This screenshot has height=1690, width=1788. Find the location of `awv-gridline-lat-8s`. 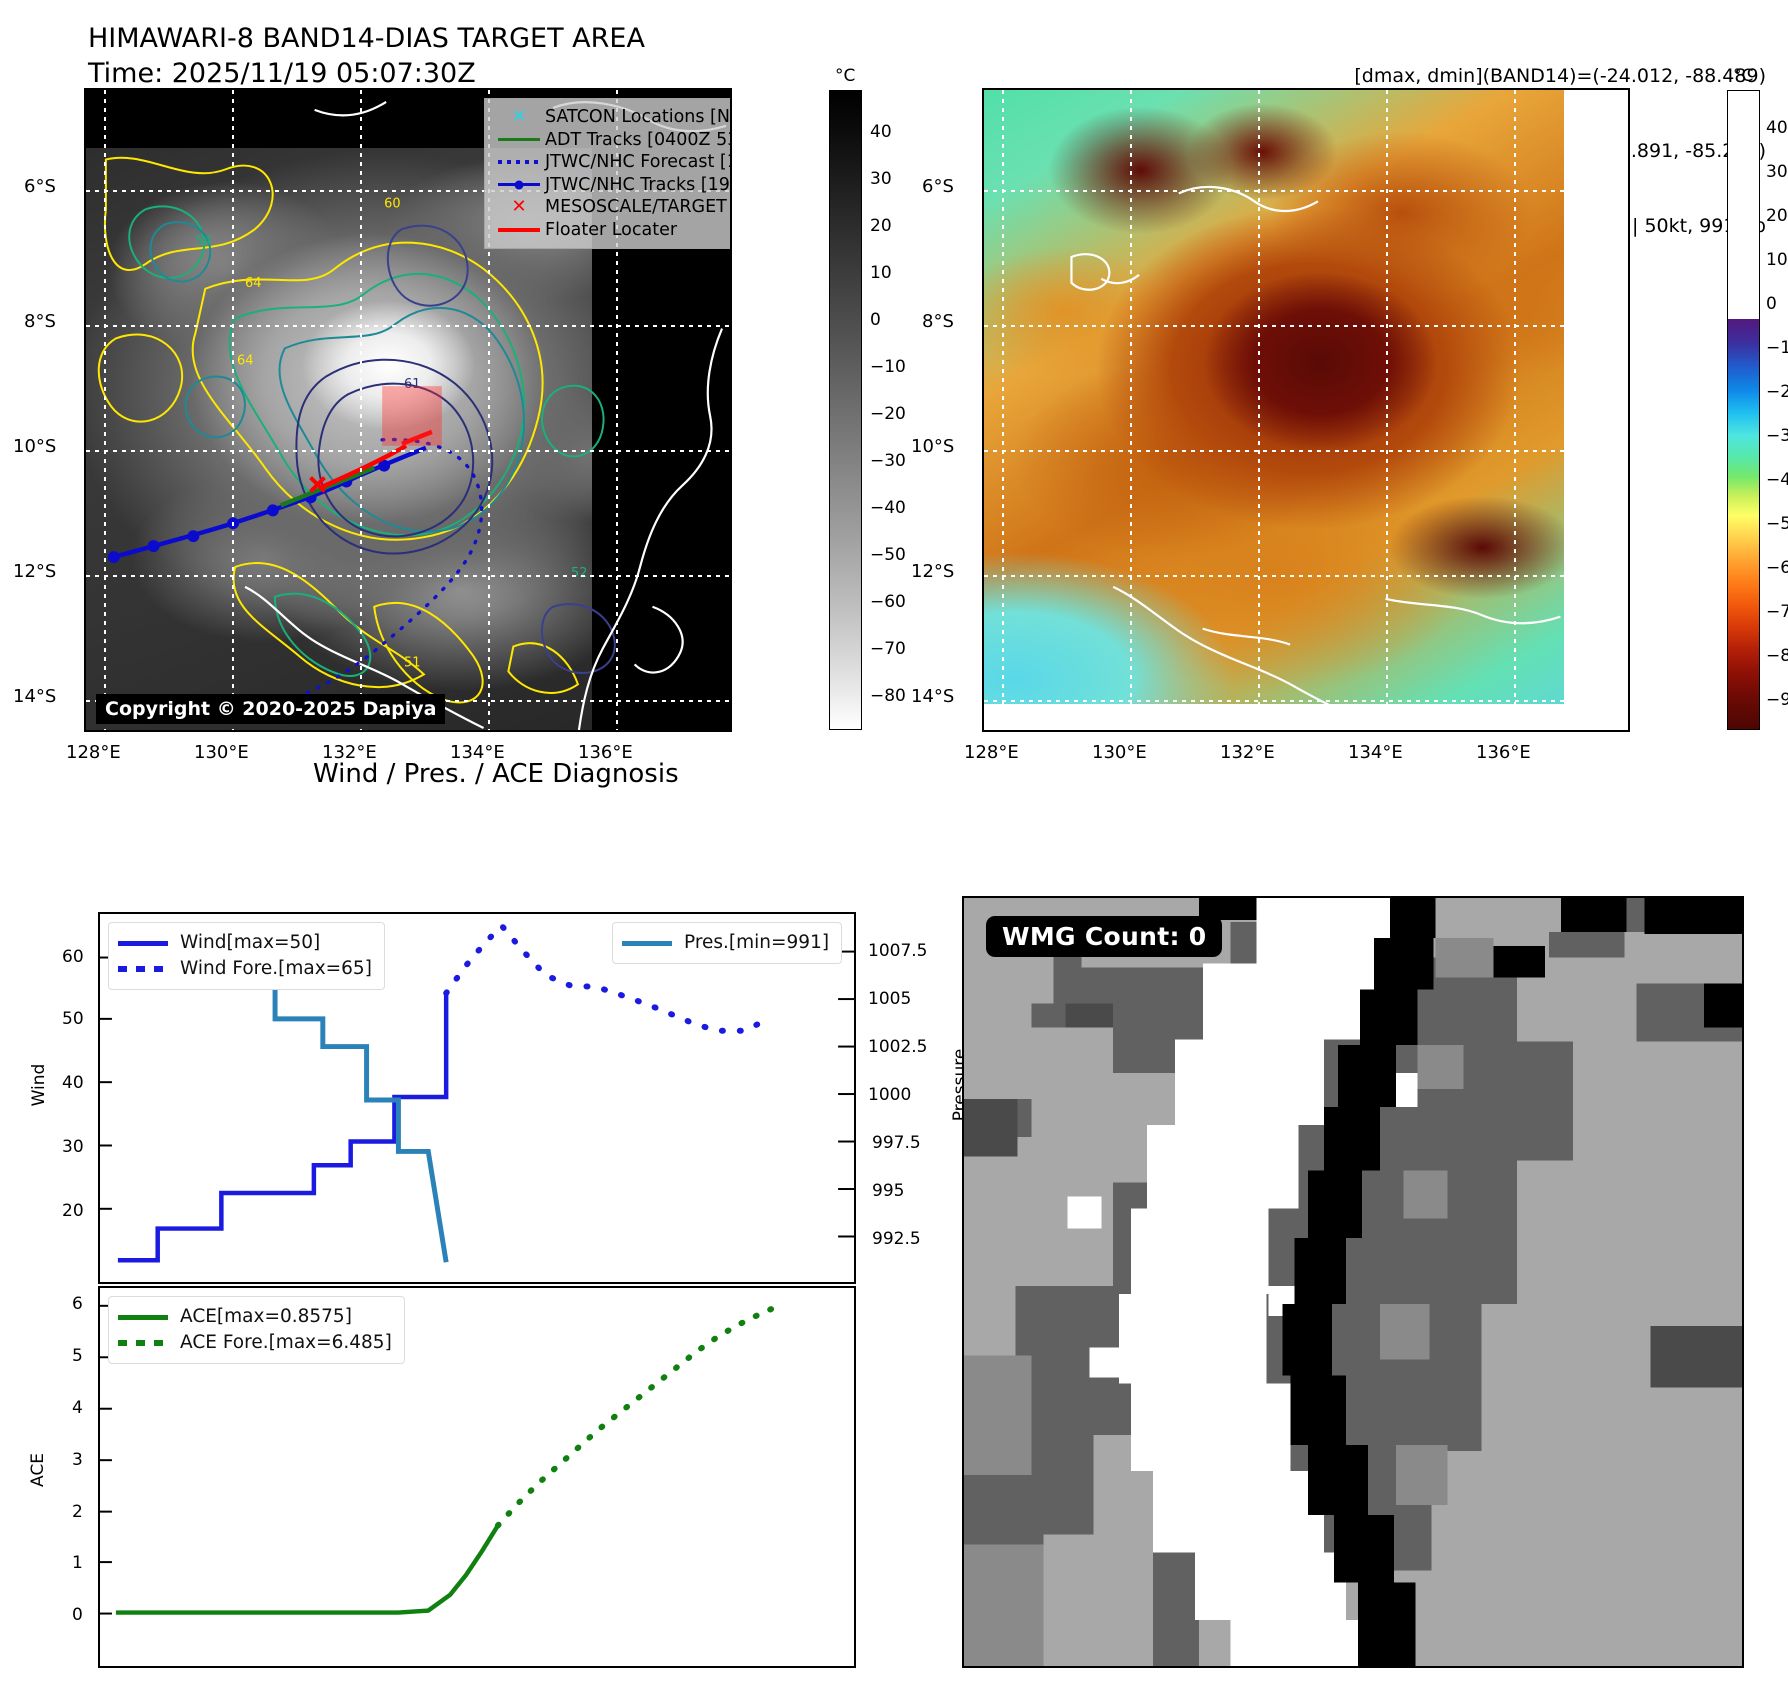

awv-gridline-lat-8s is located at coordinates (1306, 326).